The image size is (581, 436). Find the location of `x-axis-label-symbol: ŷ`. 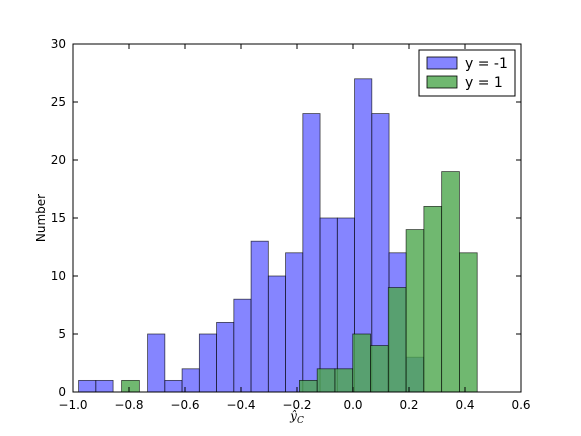

x-axis-label-symbol: ŷ is located at coordinates (293, 416).